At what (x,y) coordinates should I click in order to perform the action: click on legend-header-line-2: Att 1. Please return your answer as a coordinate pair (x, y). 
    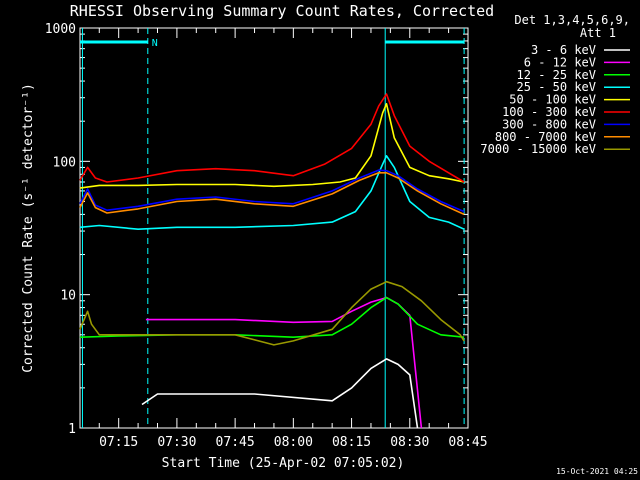
    Looking at the image, I should click on (598, 33).